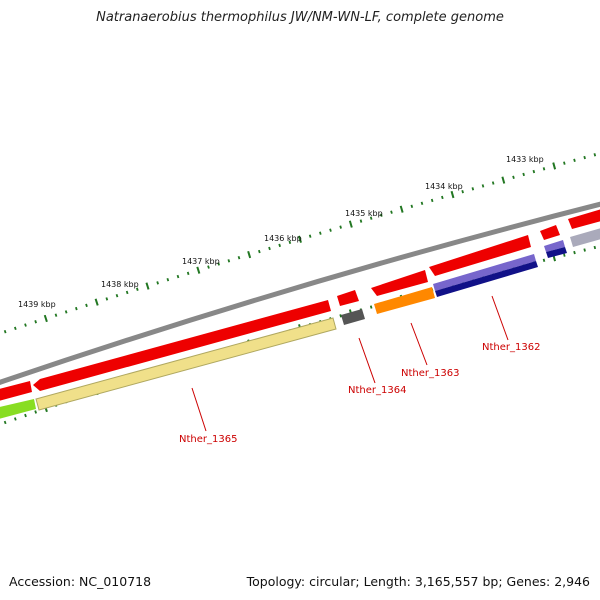 This screenshot has width=600, height=600. What do you see at coordinates (80, 581) in the screenshot?
I see `accession-text: Accession: NC_010718` at bounding box center [80, 581].